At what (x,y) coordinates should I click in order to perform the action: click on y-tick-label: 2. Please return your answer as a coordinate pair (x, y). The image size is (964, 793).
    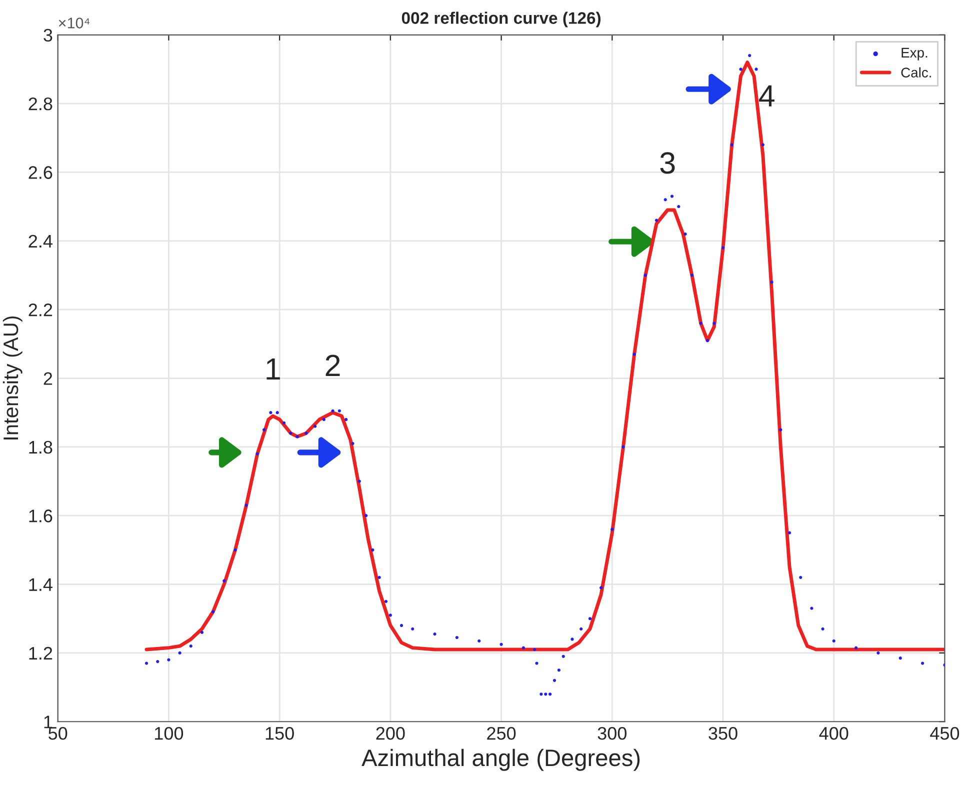
    Looking at the image, I should click on (48, 378).